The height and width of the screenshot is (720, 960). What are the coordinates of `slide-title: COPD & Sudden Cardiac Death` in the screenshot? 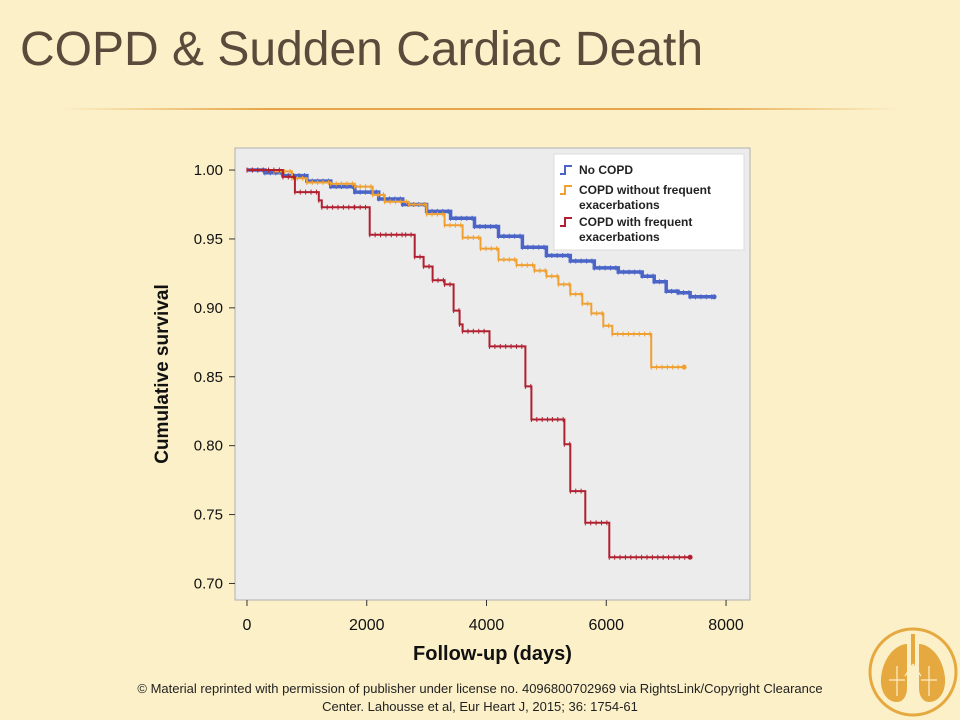 It's located at (362, 49).